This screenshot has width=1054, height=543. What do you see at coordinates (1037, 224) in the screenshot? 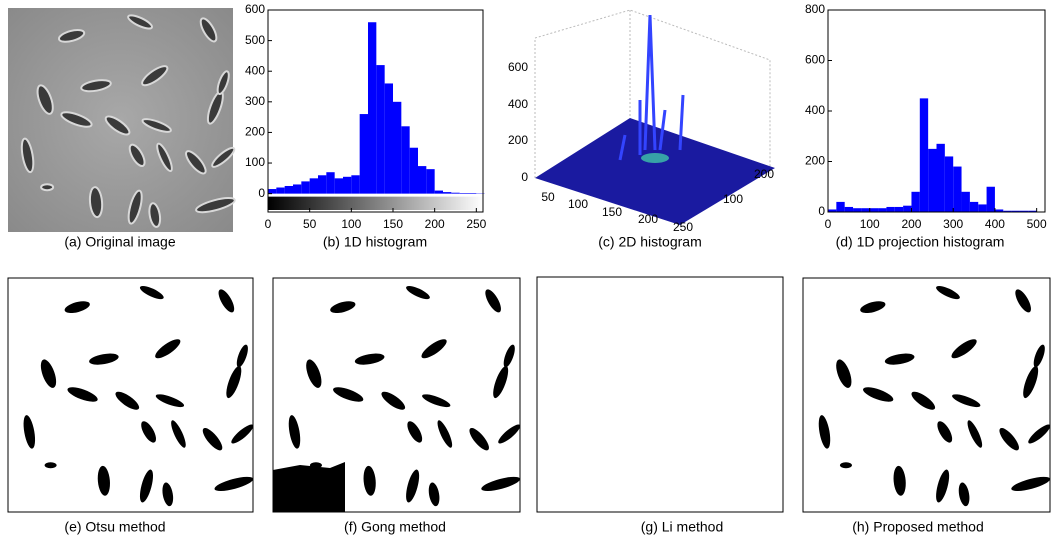
I see `x-tick-label: 500` at bounding box center [1037, 224].